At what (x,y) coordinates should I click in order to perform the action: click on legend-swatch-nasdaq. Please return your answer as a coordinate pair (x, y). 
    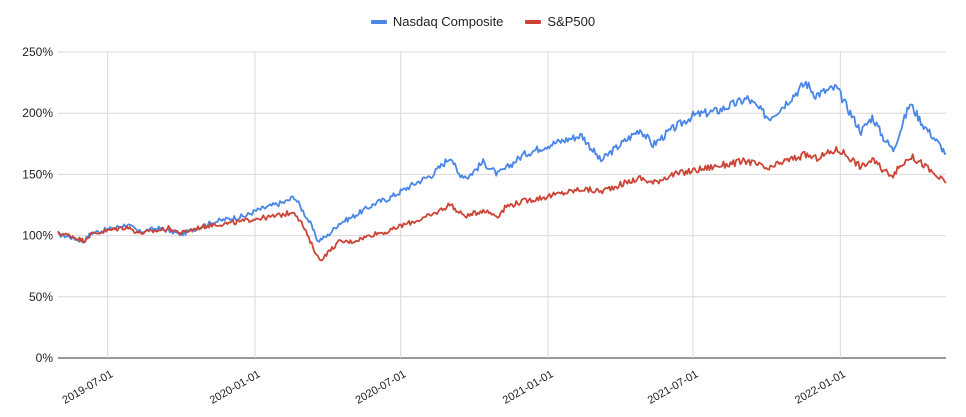
    Looking at the image, I should click on (378, 21).